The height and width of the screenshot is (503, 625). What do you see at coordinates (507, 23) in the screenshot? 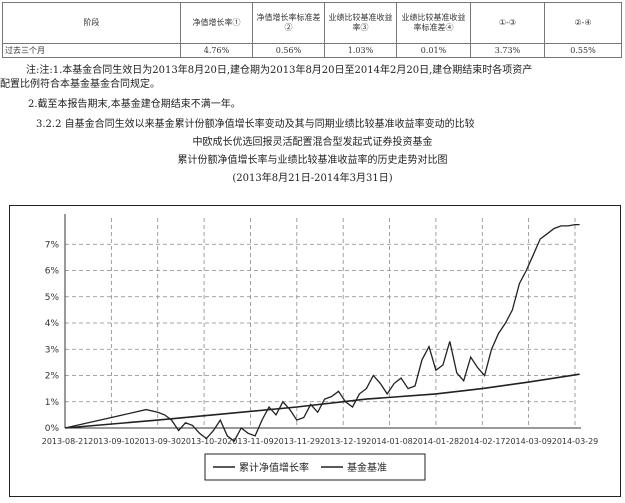
I see `header-diff-1-3: ①-③` at bounding box center [507, 23].